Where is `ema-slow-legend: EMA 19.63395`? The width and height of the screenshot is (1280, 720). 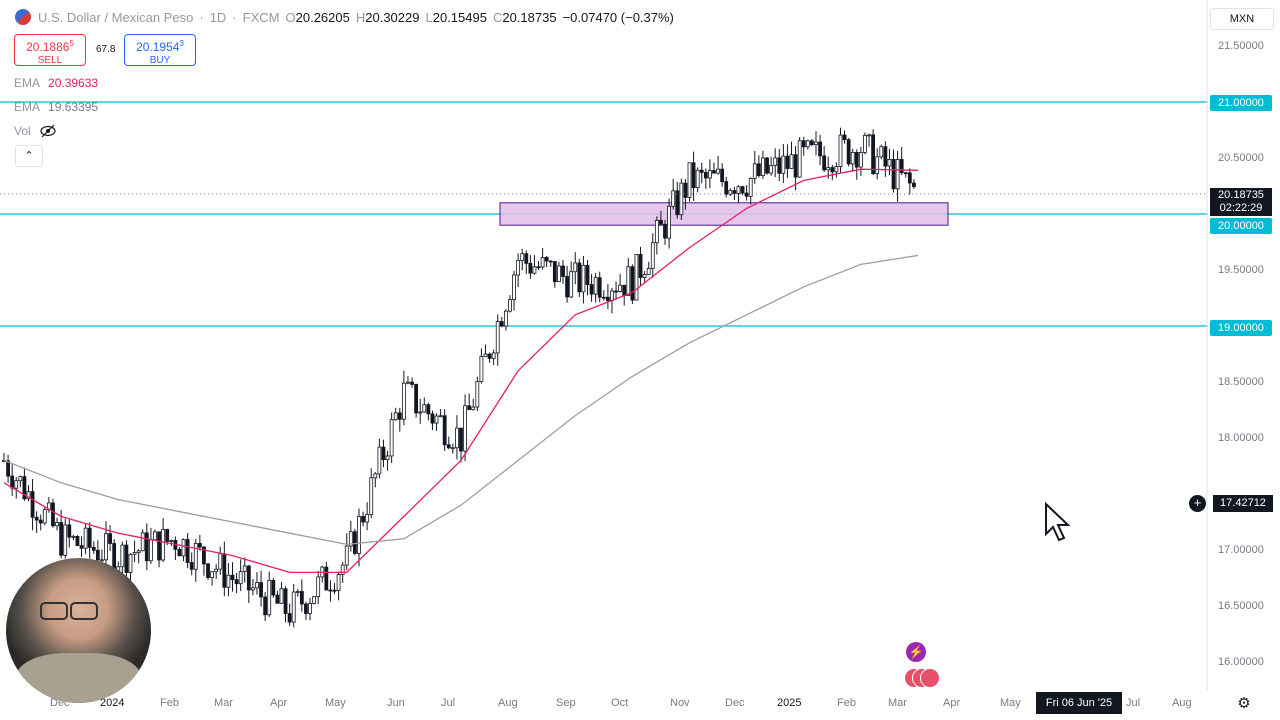 ema-slow-legend: EMA 19.63395 is located at coordinates (56, 107).